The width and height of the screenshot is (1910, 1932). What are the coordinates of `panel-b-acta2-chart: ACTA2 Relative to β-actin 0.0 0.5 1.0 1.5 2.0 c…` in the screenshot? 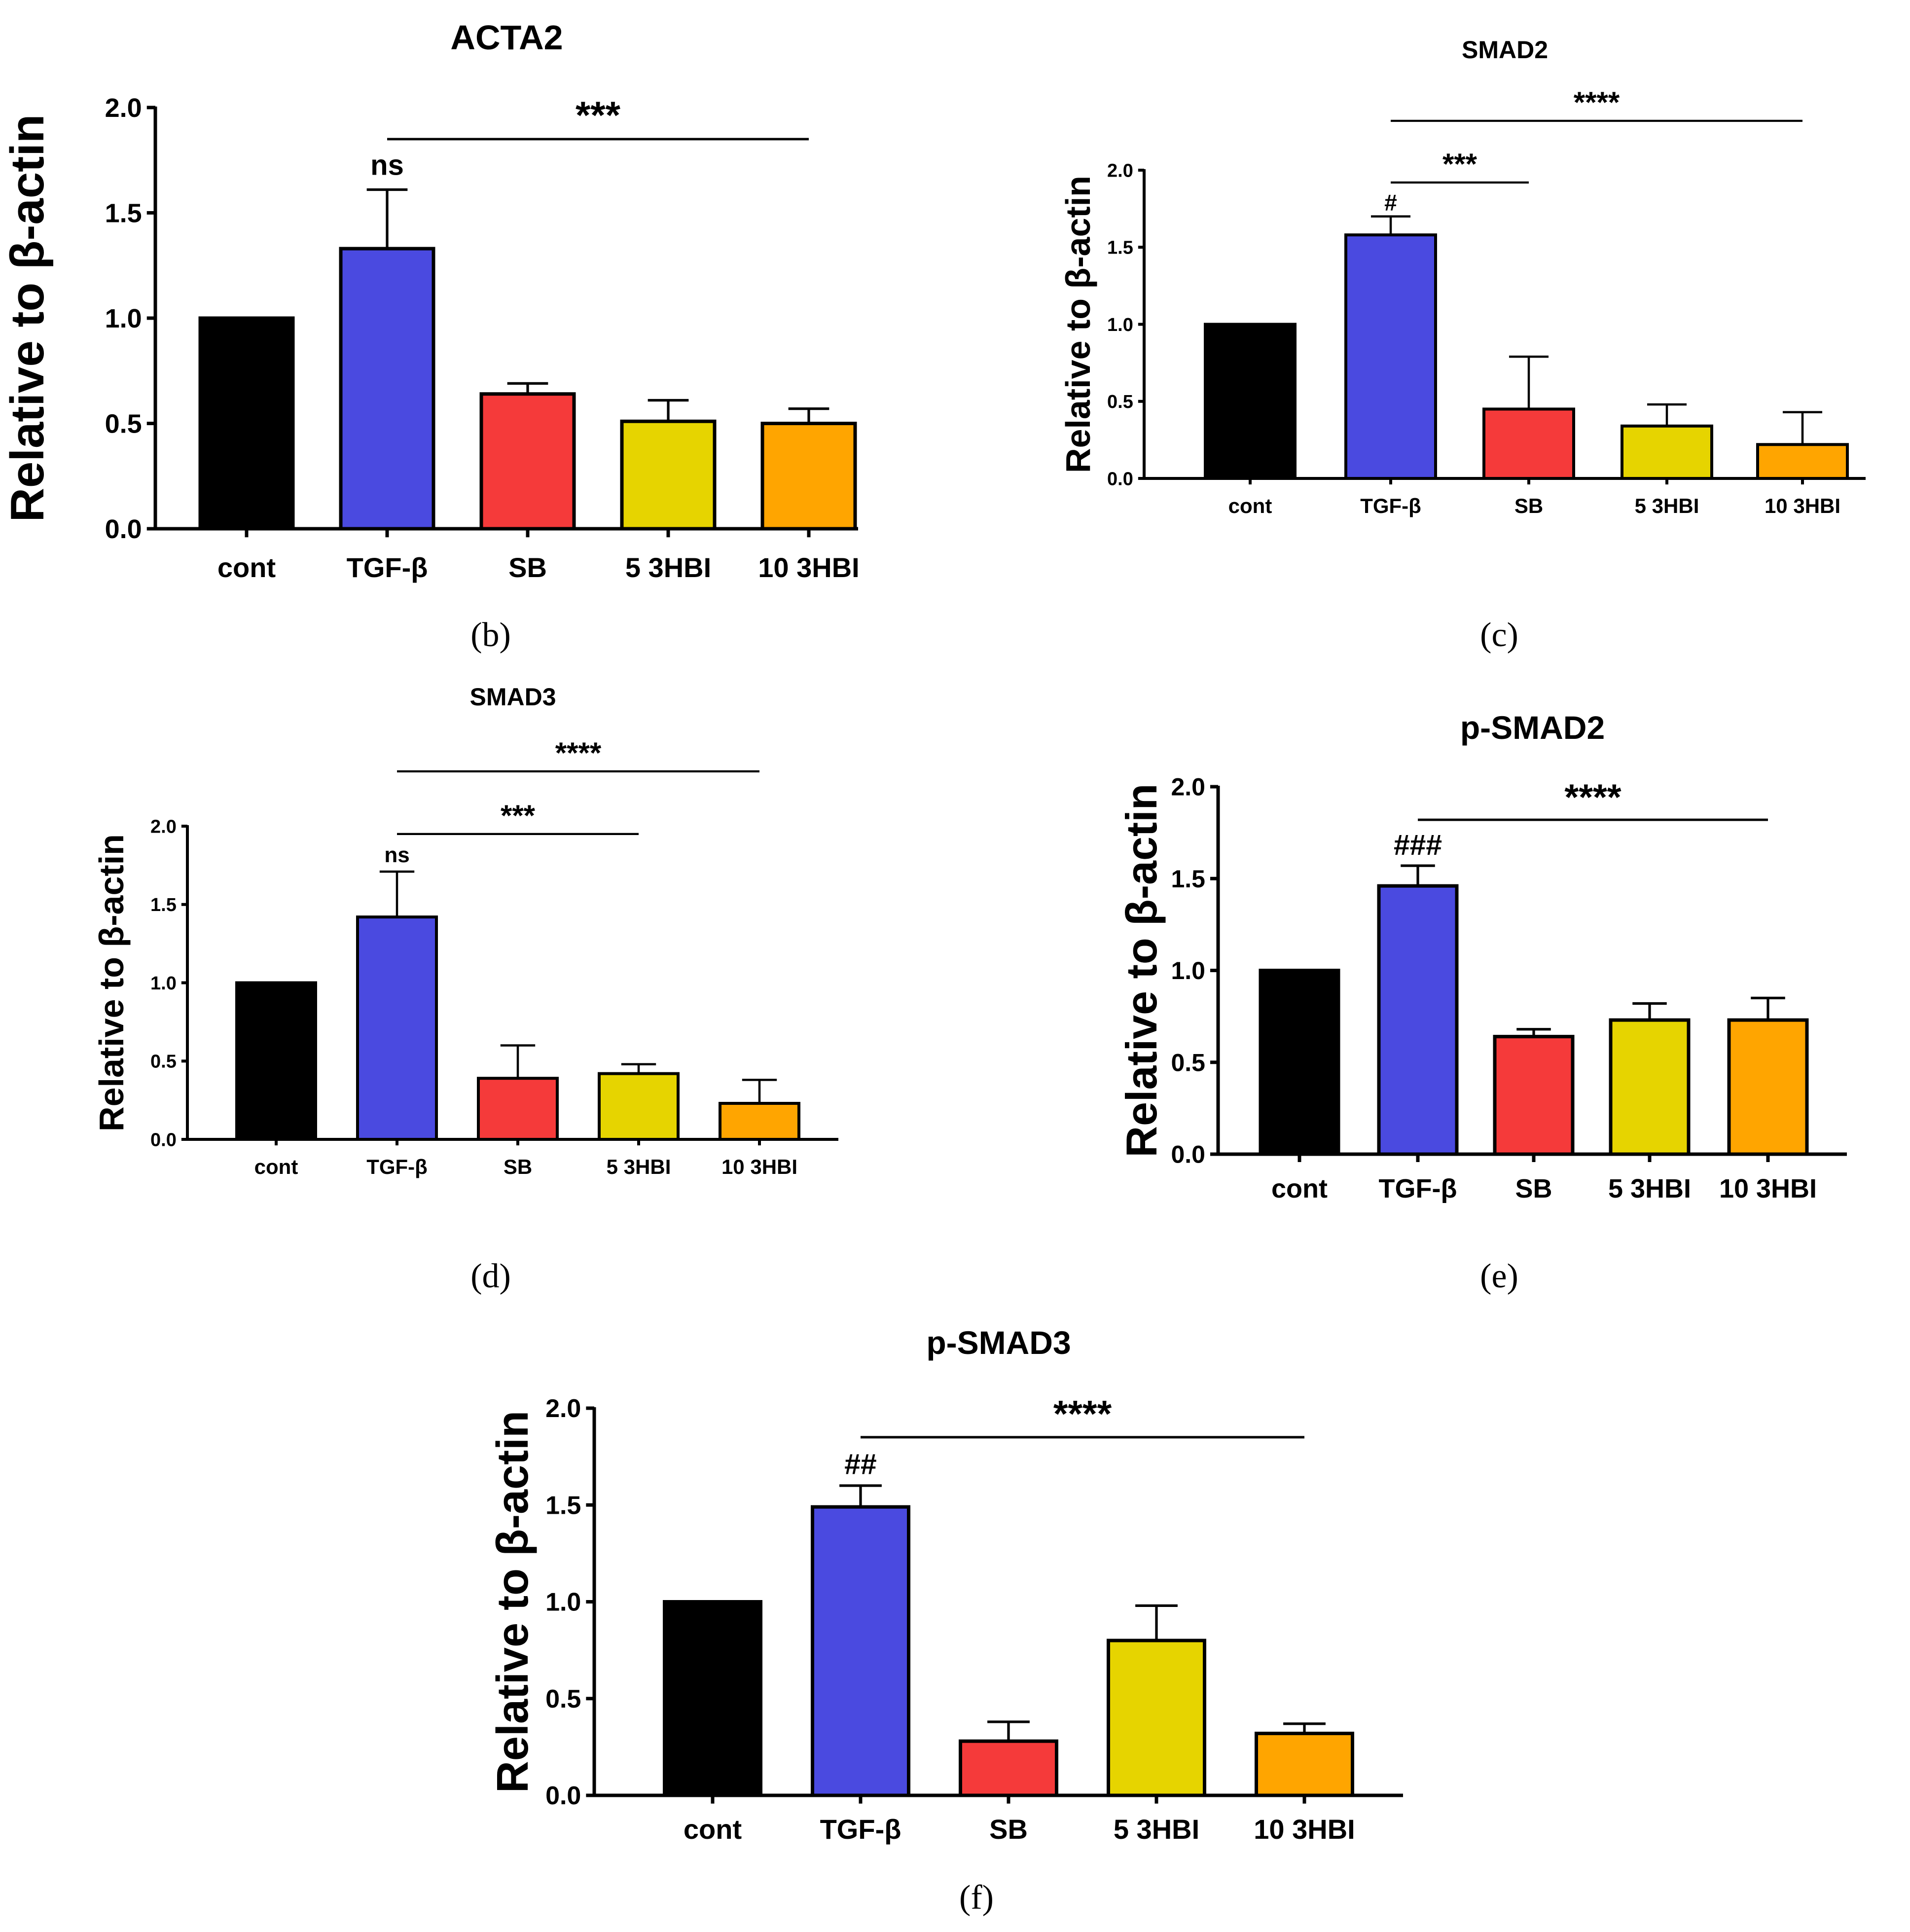 It's located at (431, 300).